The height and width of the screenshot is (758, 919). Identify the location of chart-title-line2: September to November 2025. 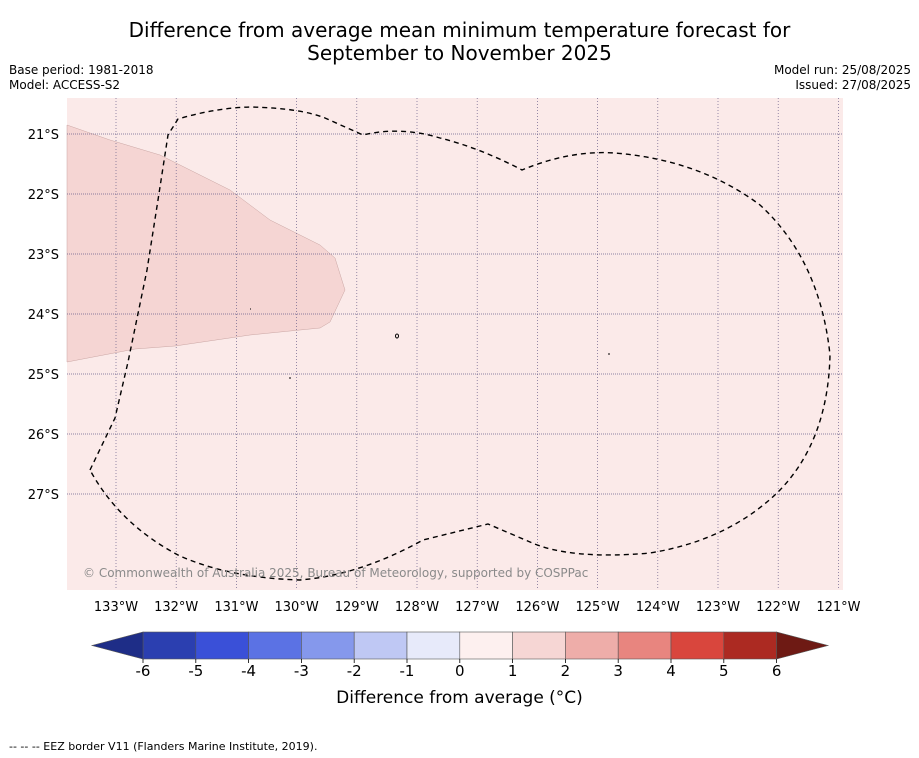
(459, 53).